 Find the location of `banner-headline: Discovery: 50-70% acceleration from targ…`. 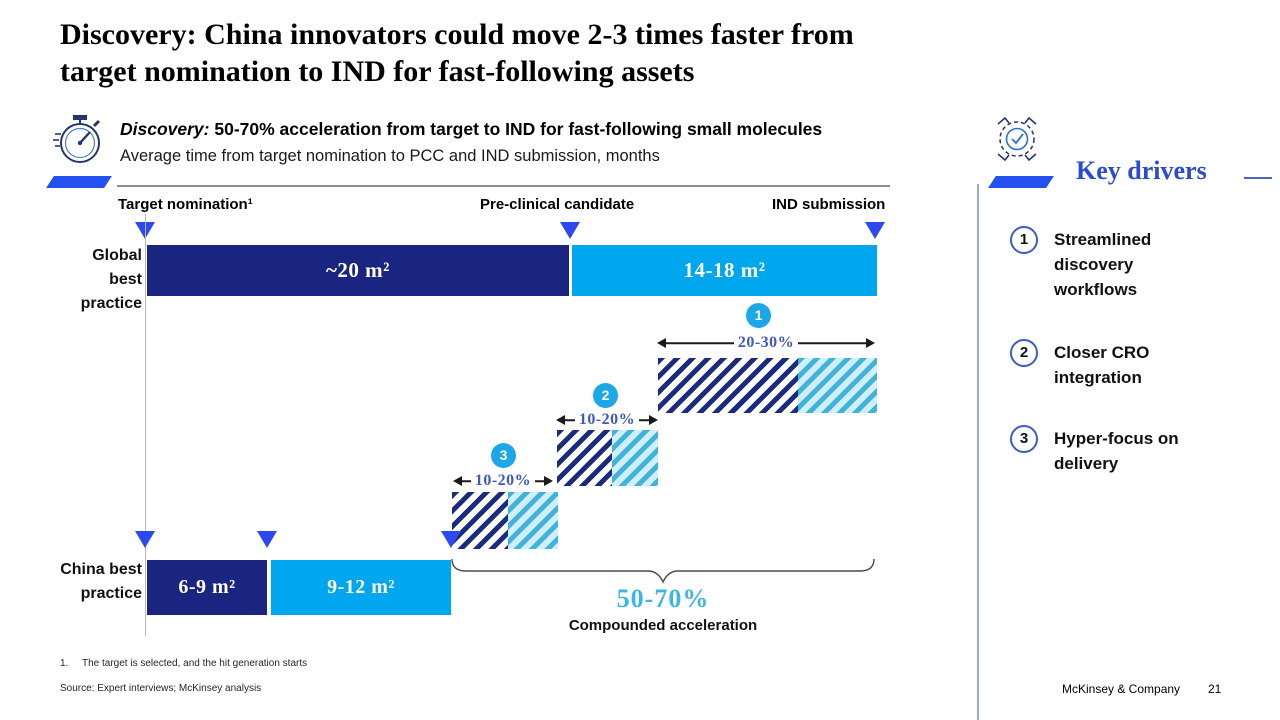

banner-headline: Discovery: 50-70% acceleration from targ… is located at coordinates (471, 129).